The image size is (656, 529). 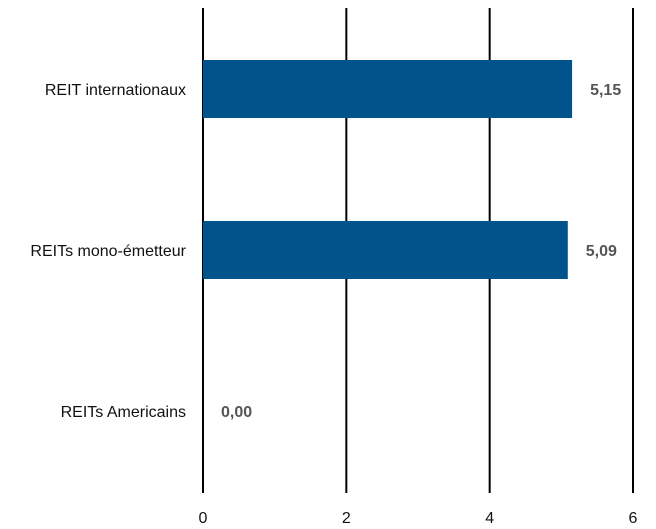 I want to click on data-label-1: 5,15, so click(x=605, y=90).